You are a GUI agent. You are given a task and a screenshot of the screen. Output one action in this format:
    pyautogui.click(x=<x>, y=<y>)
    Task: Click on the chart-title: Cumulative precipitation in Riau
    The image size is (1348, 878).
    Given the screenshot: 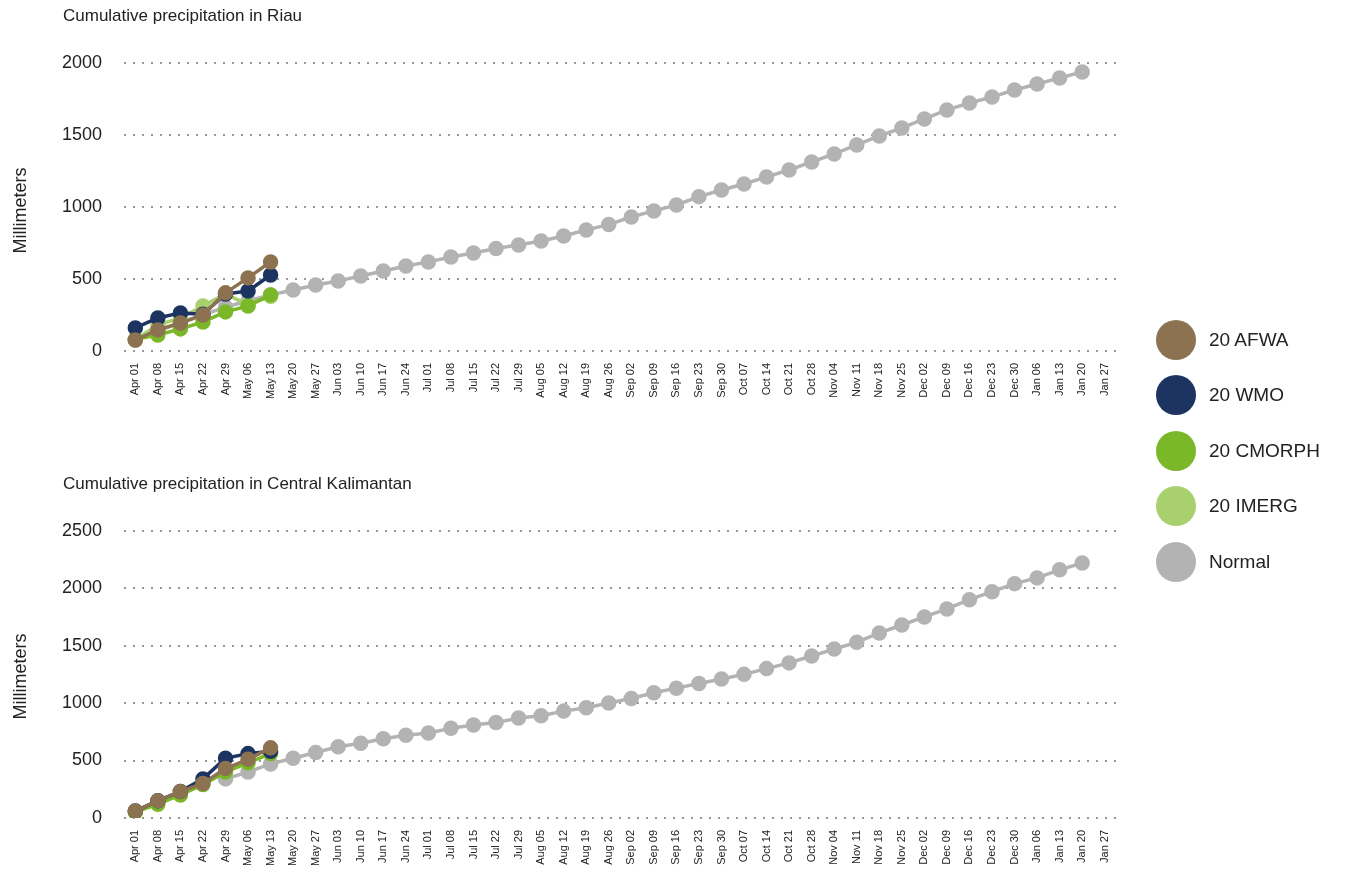 What is the action you would take?
    pyautogui.click(x=183, y=16)
    